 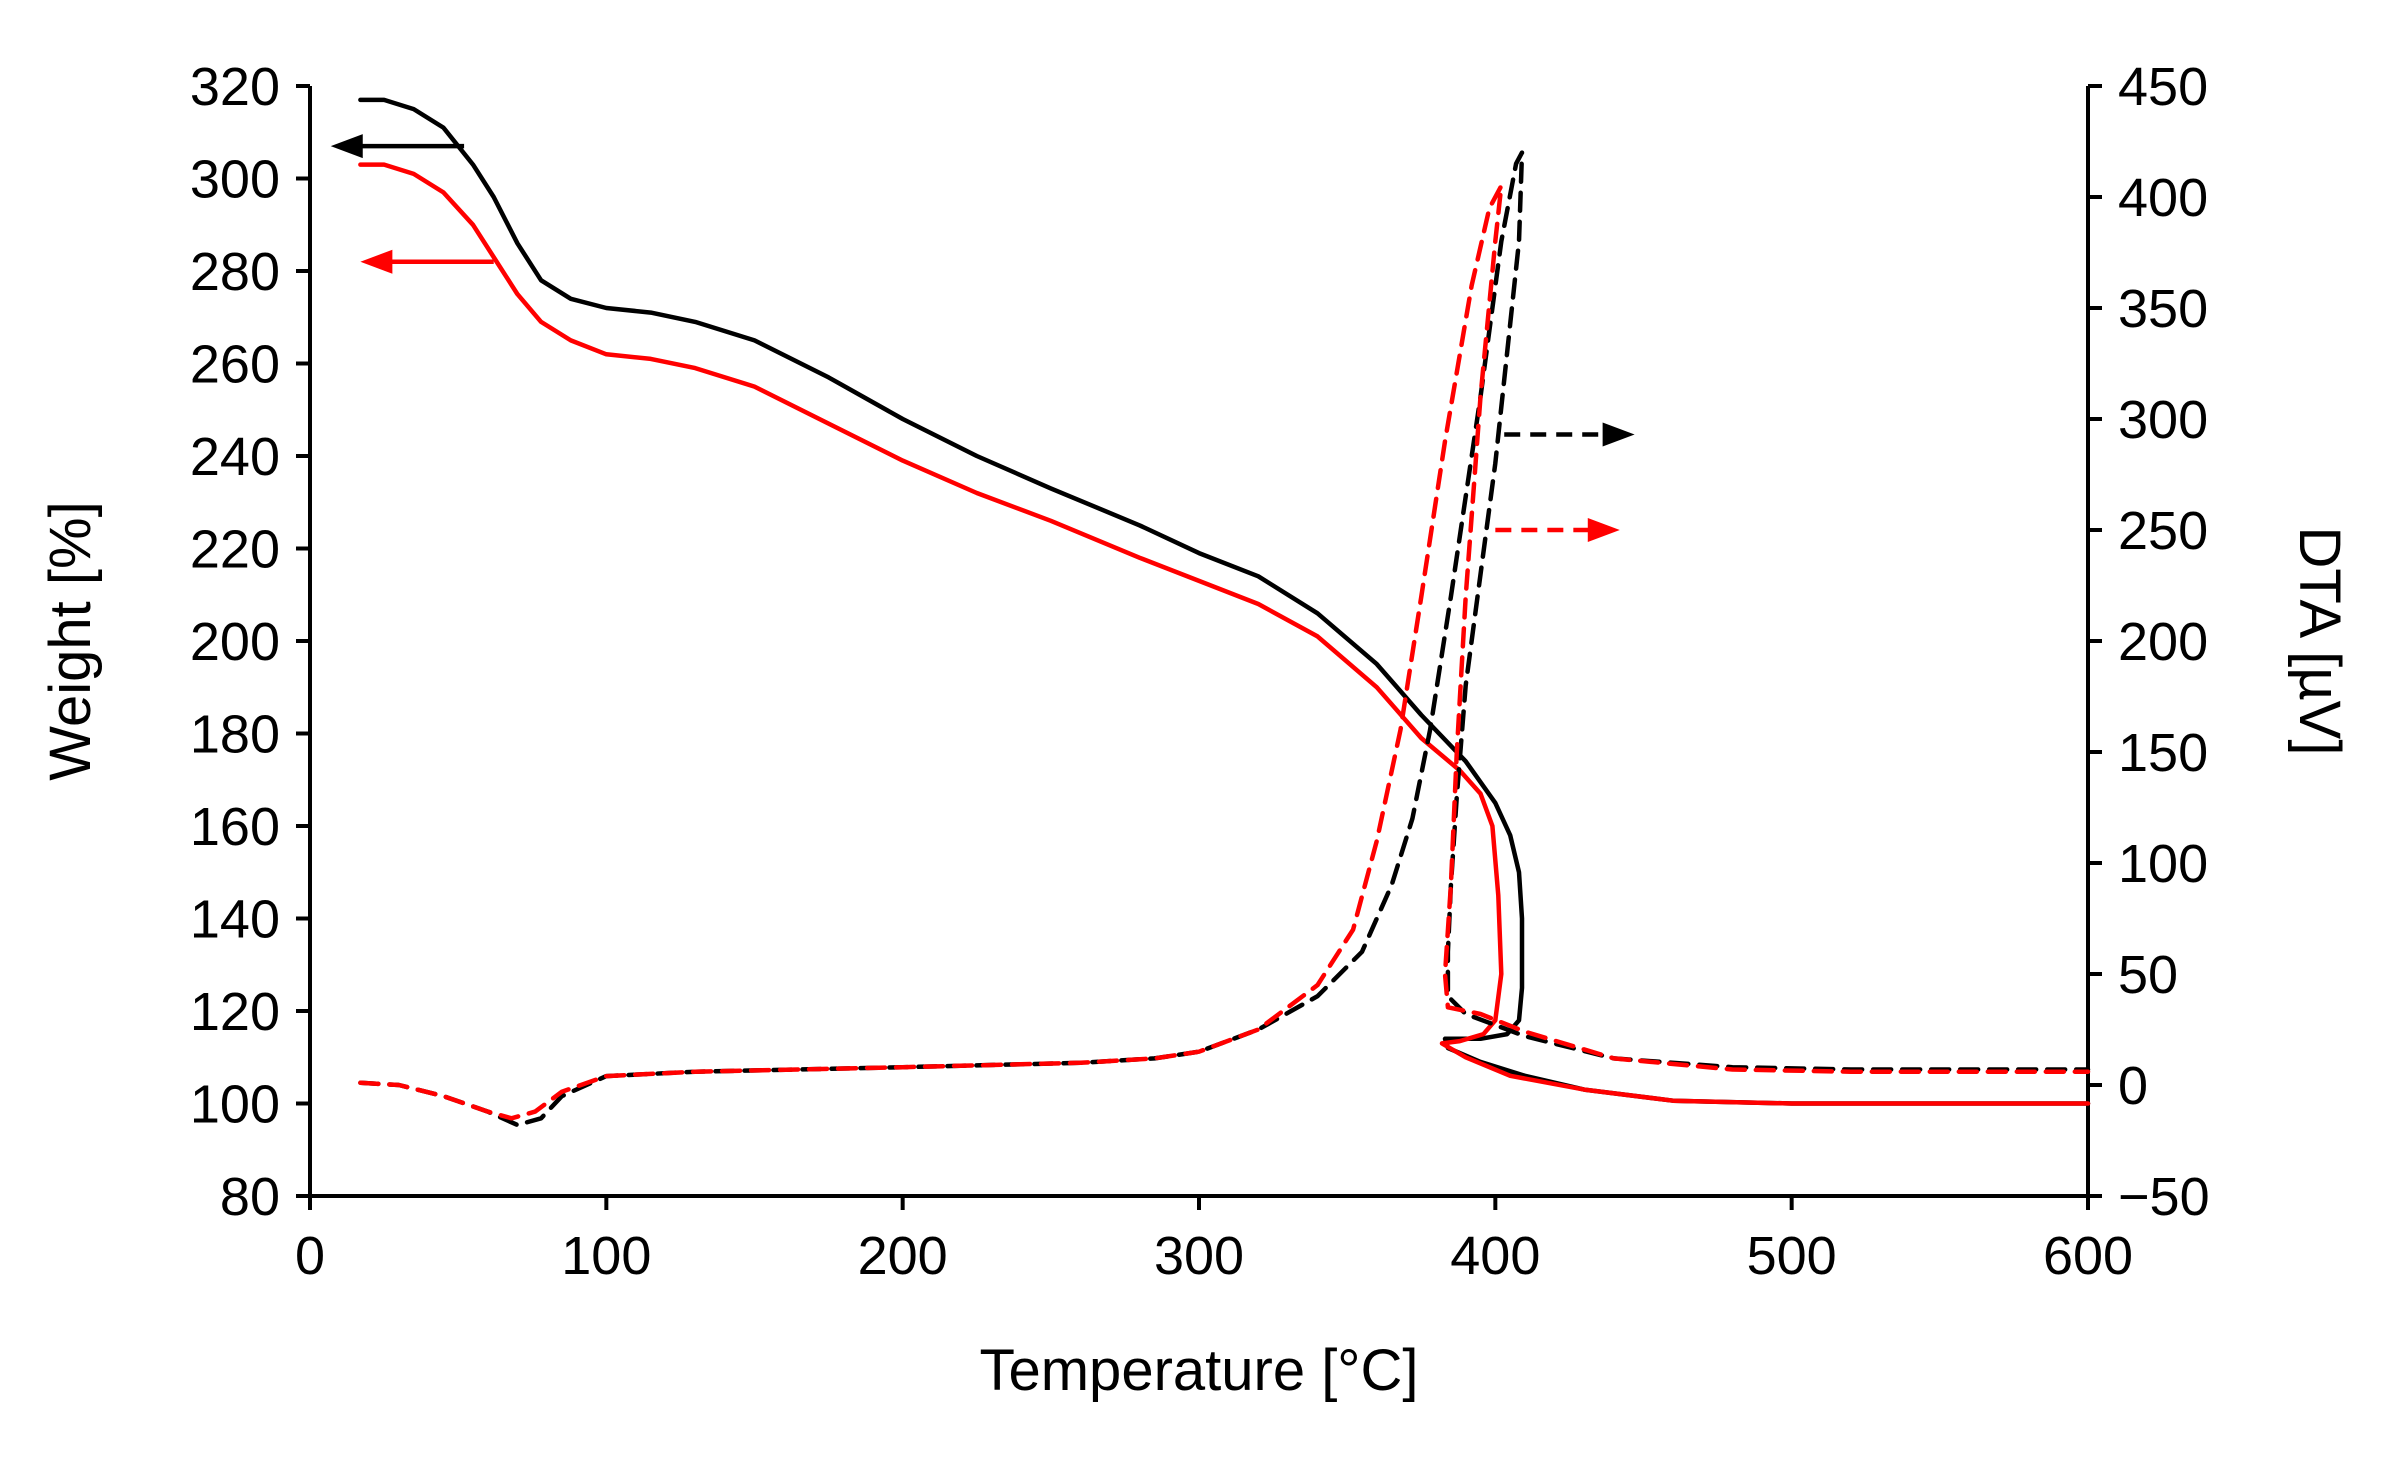 I want to click on y-tick-label: 260, so click(x=235, y=365).